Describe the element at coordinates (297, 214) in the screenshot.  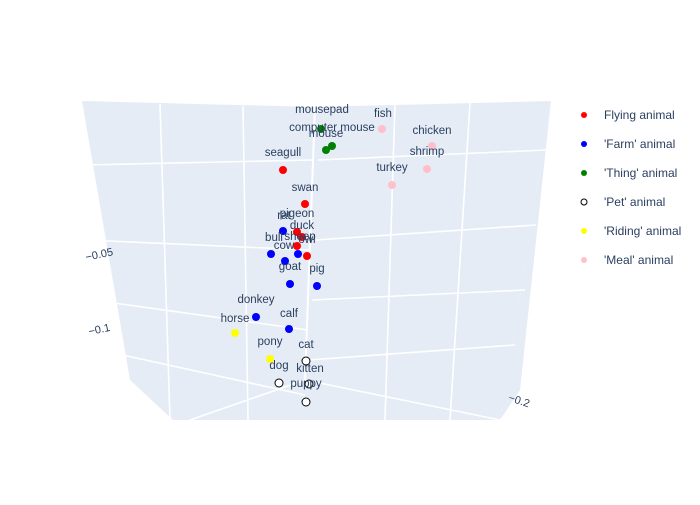
I see `point-label: pigeon` at that location.